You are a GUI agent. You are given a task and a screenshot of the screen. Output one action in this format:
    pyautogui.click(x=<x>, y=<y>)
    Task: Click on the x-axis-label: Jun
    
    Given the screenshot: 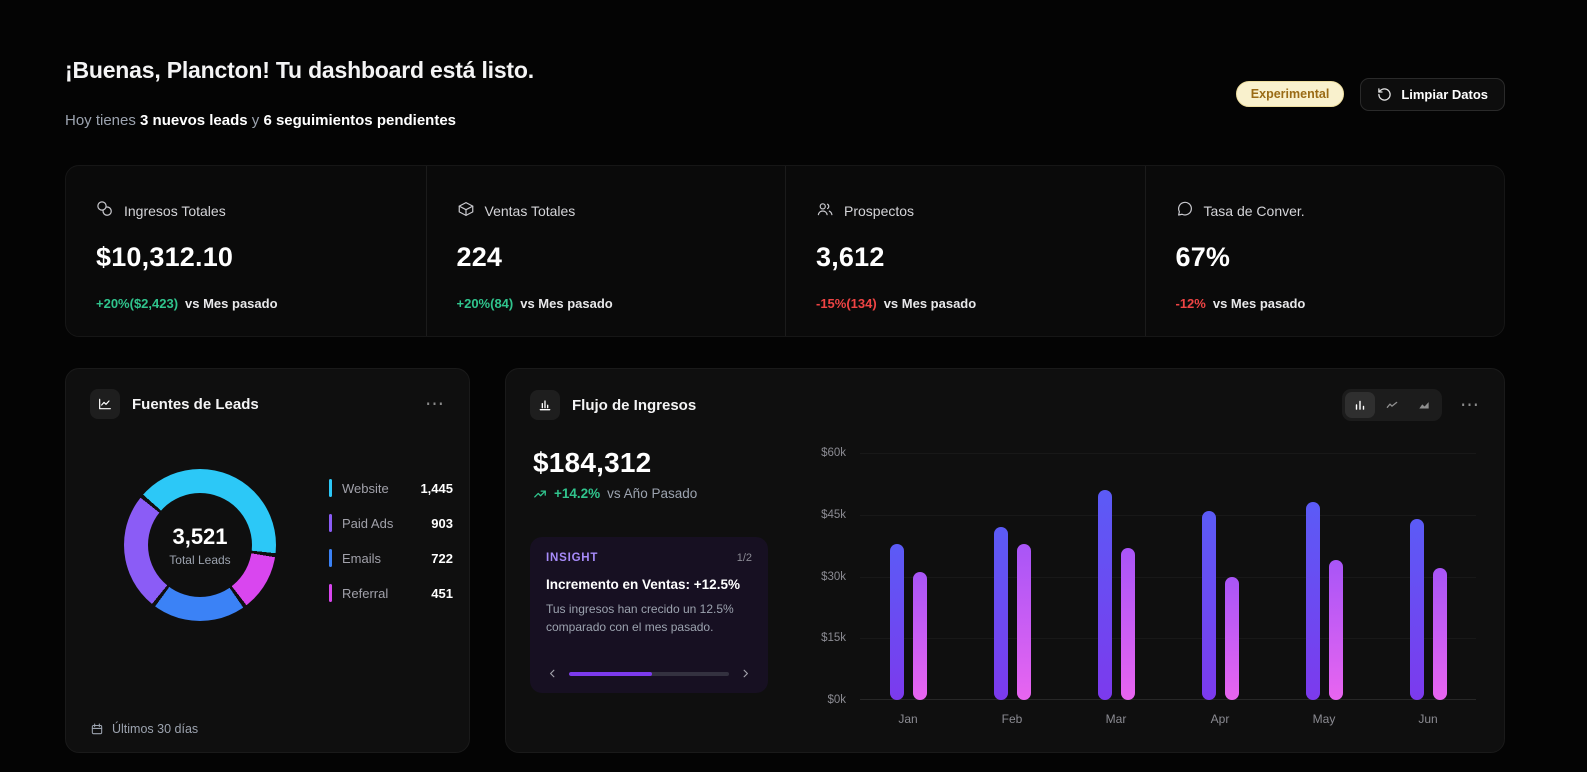 What is the action you would take?
    pyautogui.click(x=1428, y=719)
    